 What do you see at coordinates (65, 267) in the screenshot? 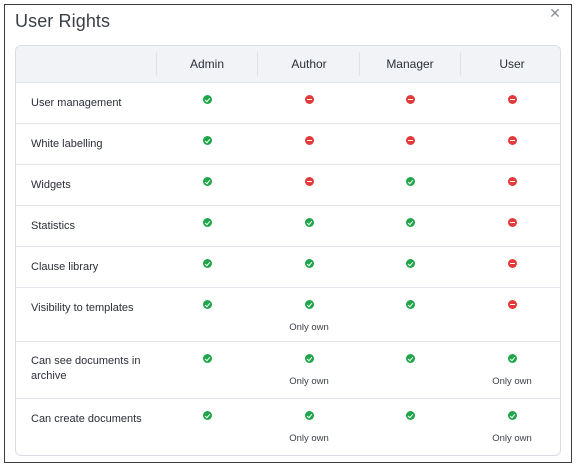
I see `row-label: Clause library` at bounding box center [65, 267].